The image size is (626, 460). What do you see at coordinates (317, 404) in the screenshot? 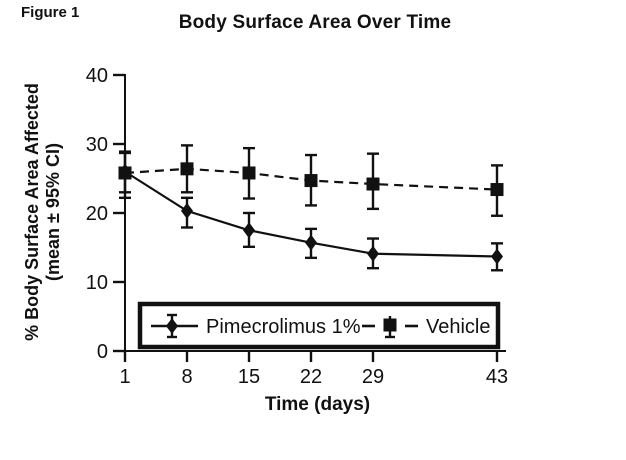
I see `x-axis-label: Time (days)` at bounding box center [317, 404].